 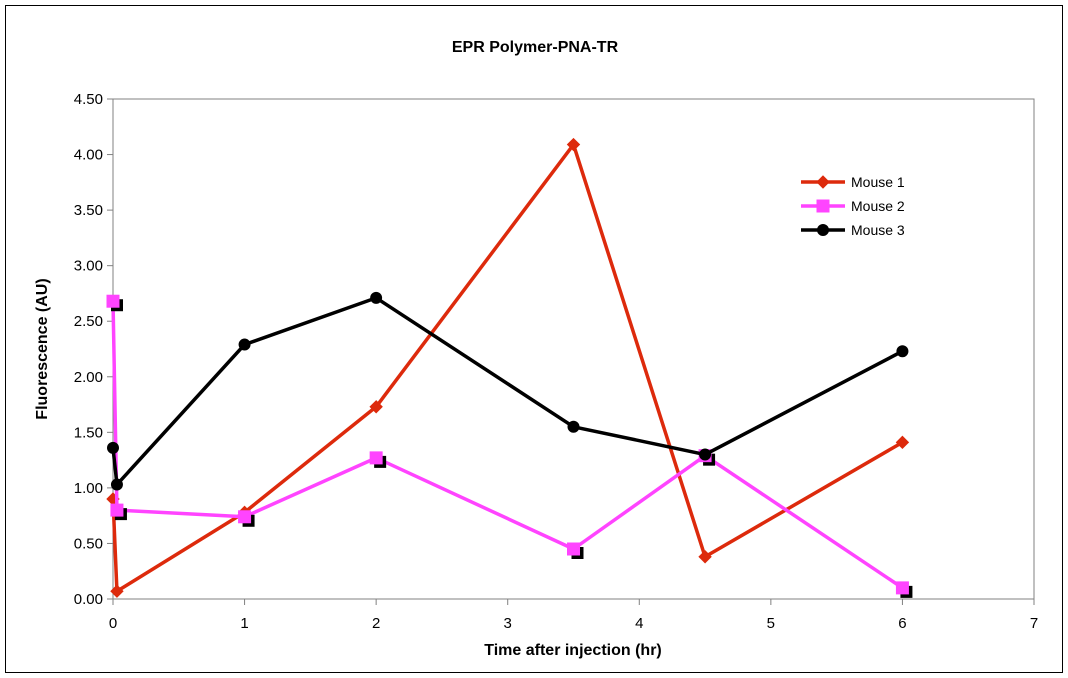 I want to click on legend-entry: Mouse 2, so click(x=853, y=206).